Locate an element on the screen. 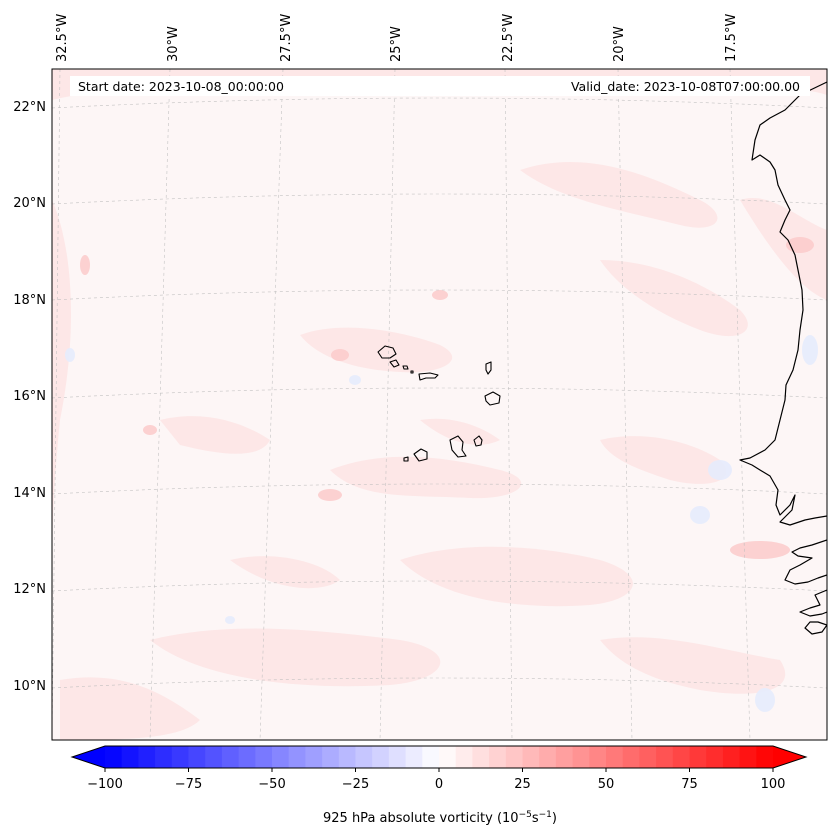 The height and width of the screenshot is (839, 837). lon-label-22-5w: 22.5°W is located at coordinates (508, 38).